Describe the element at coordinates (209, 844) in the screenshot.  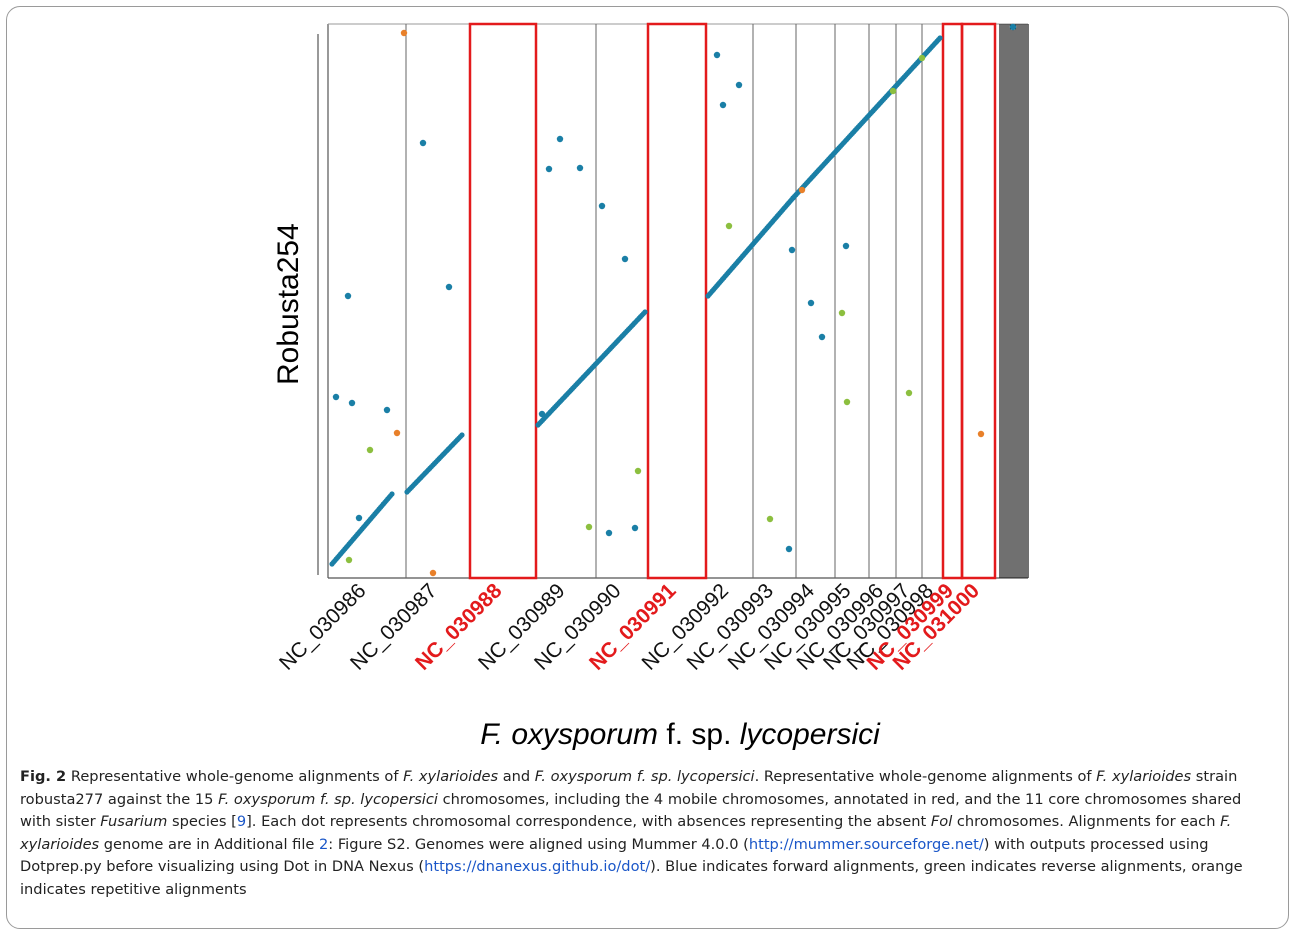
I see `caption-text: genome are in Additional file` at that location.